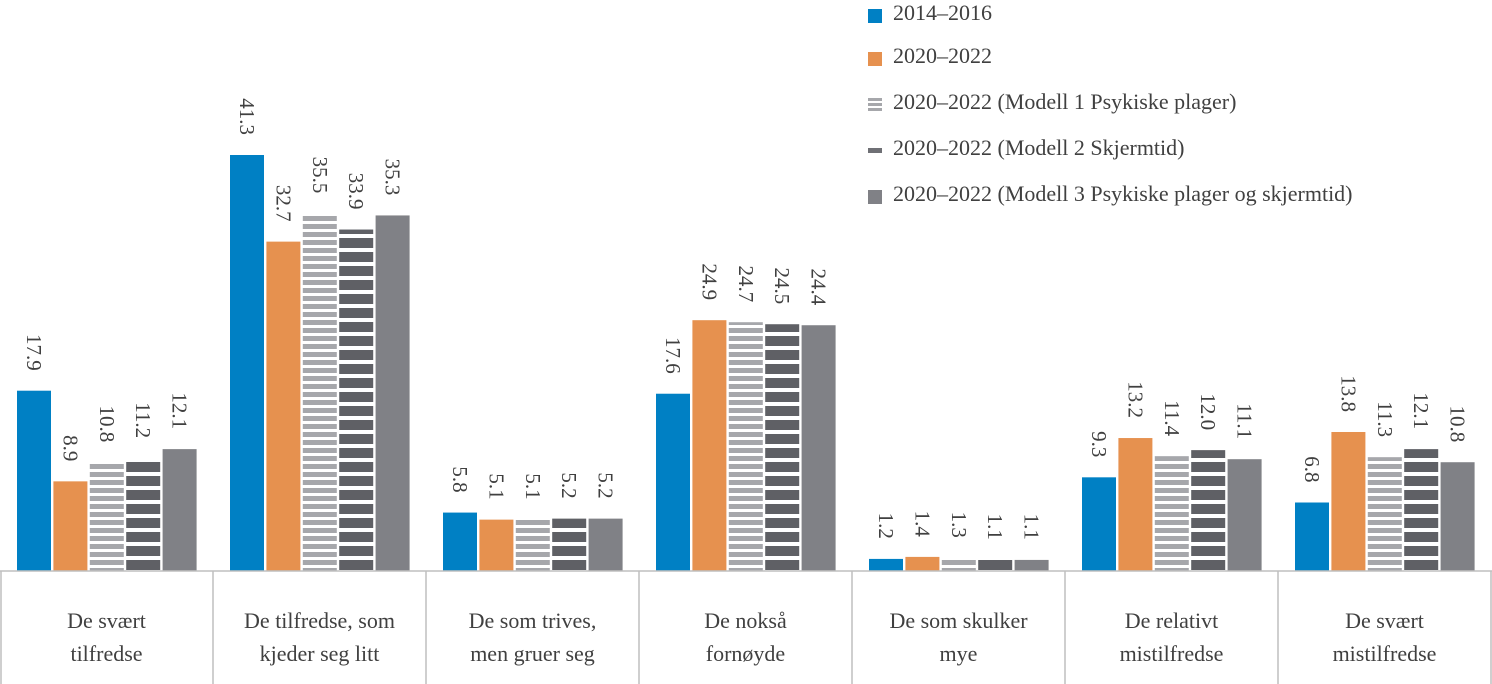  Describe the element at coordinates (958, 620) in the screenshot. I see `category-label-line: De som skulker` at that location.